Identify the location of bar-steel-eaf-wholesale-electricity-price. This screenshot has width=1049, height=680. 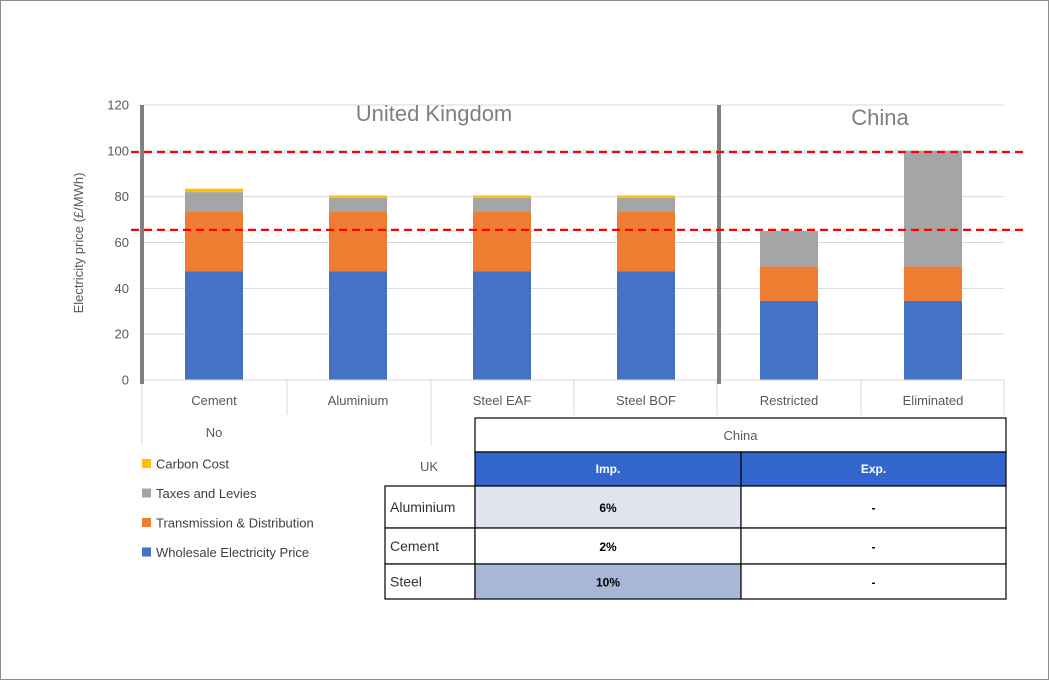
(502, 325).